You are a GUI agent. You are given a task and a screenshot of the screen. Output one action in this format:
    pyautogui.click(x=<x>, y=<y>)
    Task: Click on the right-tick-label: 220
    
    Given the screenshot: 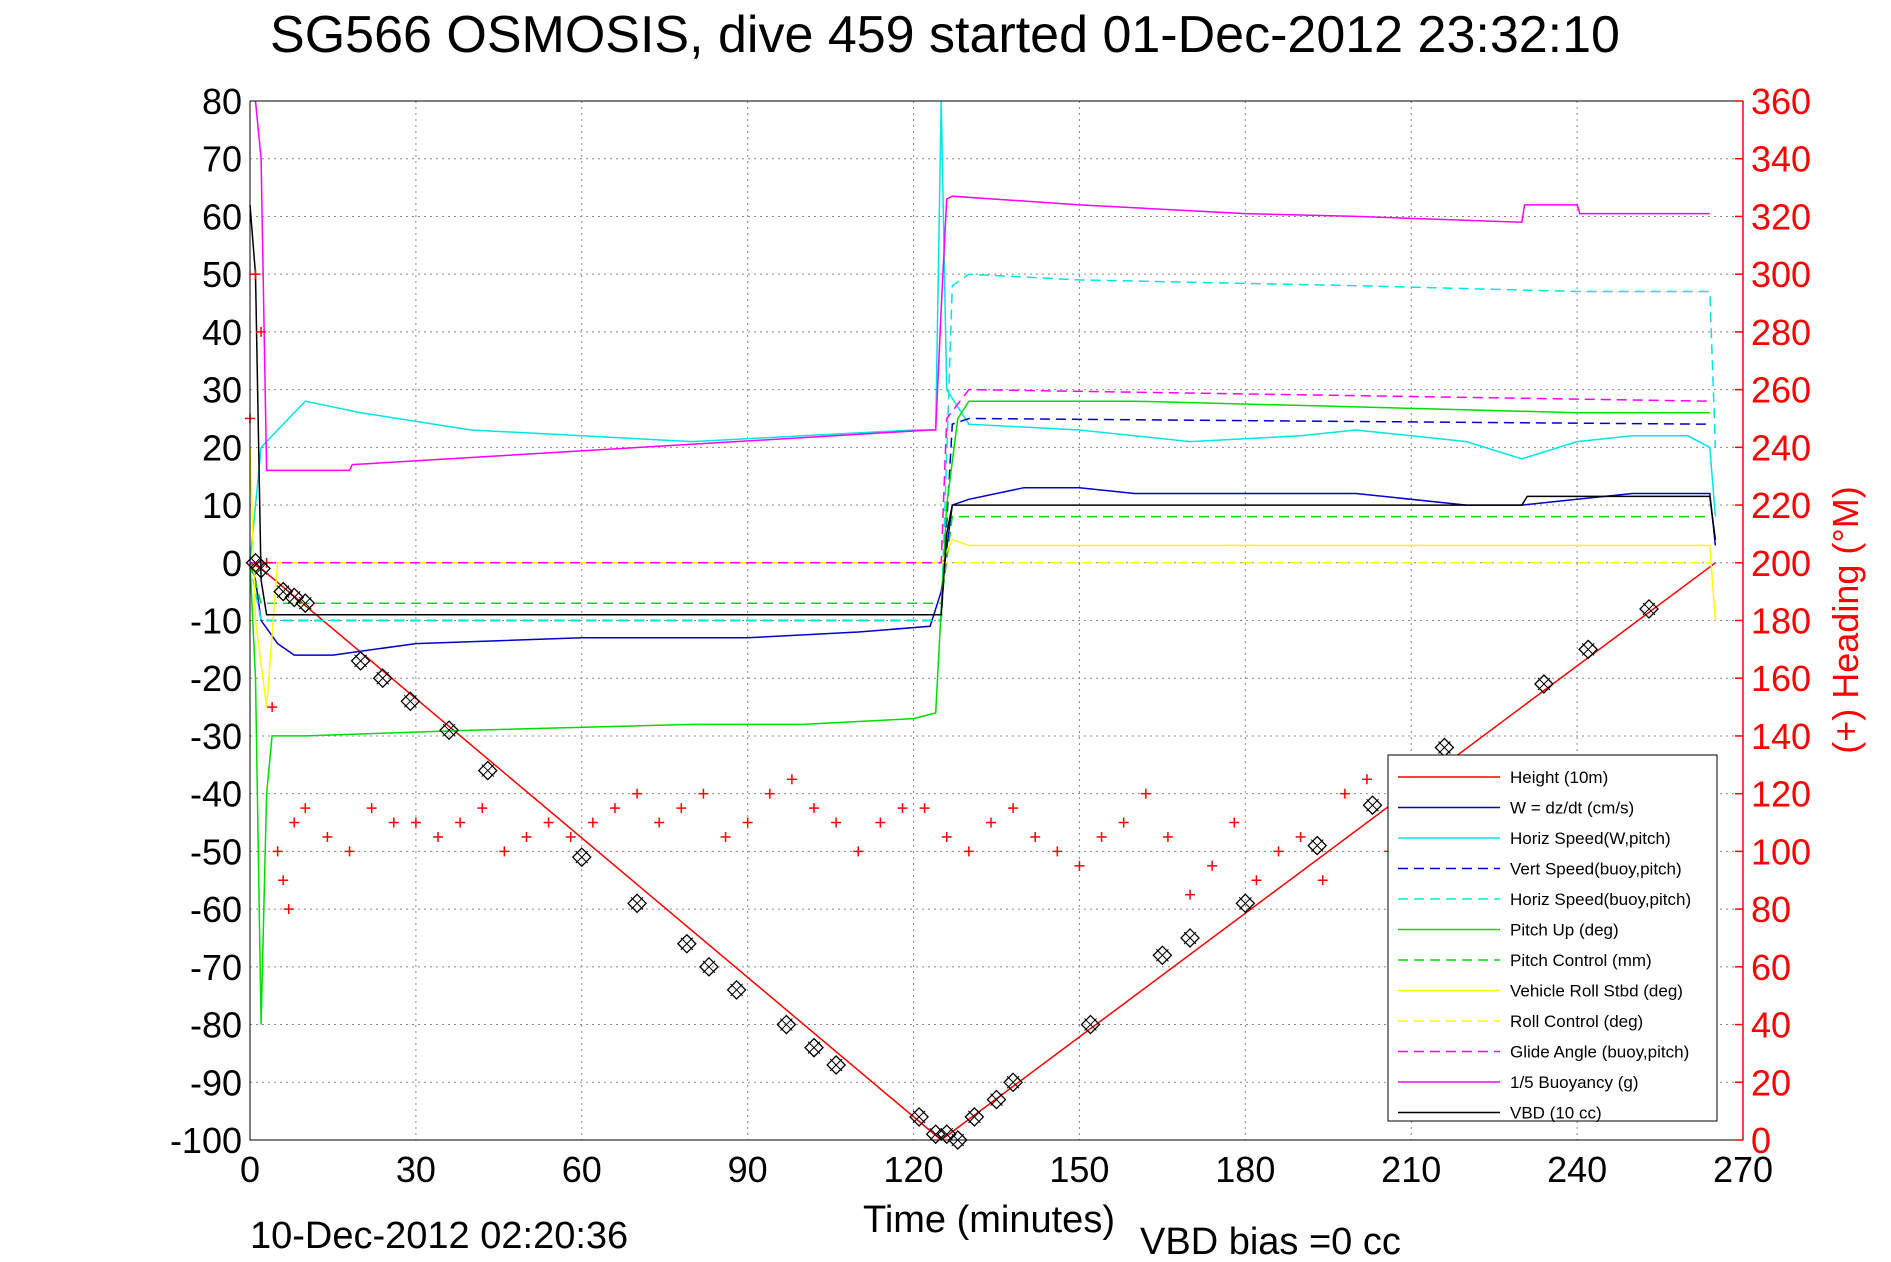 What is the action you would take?
    pyautogui.click(x=1781, y=505)
    